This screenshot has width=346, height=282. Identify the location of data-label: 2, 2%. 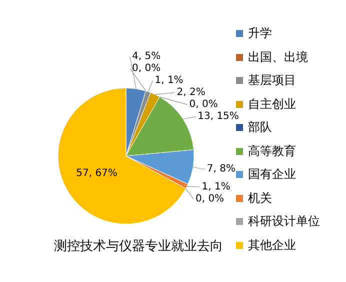
(191, 92).